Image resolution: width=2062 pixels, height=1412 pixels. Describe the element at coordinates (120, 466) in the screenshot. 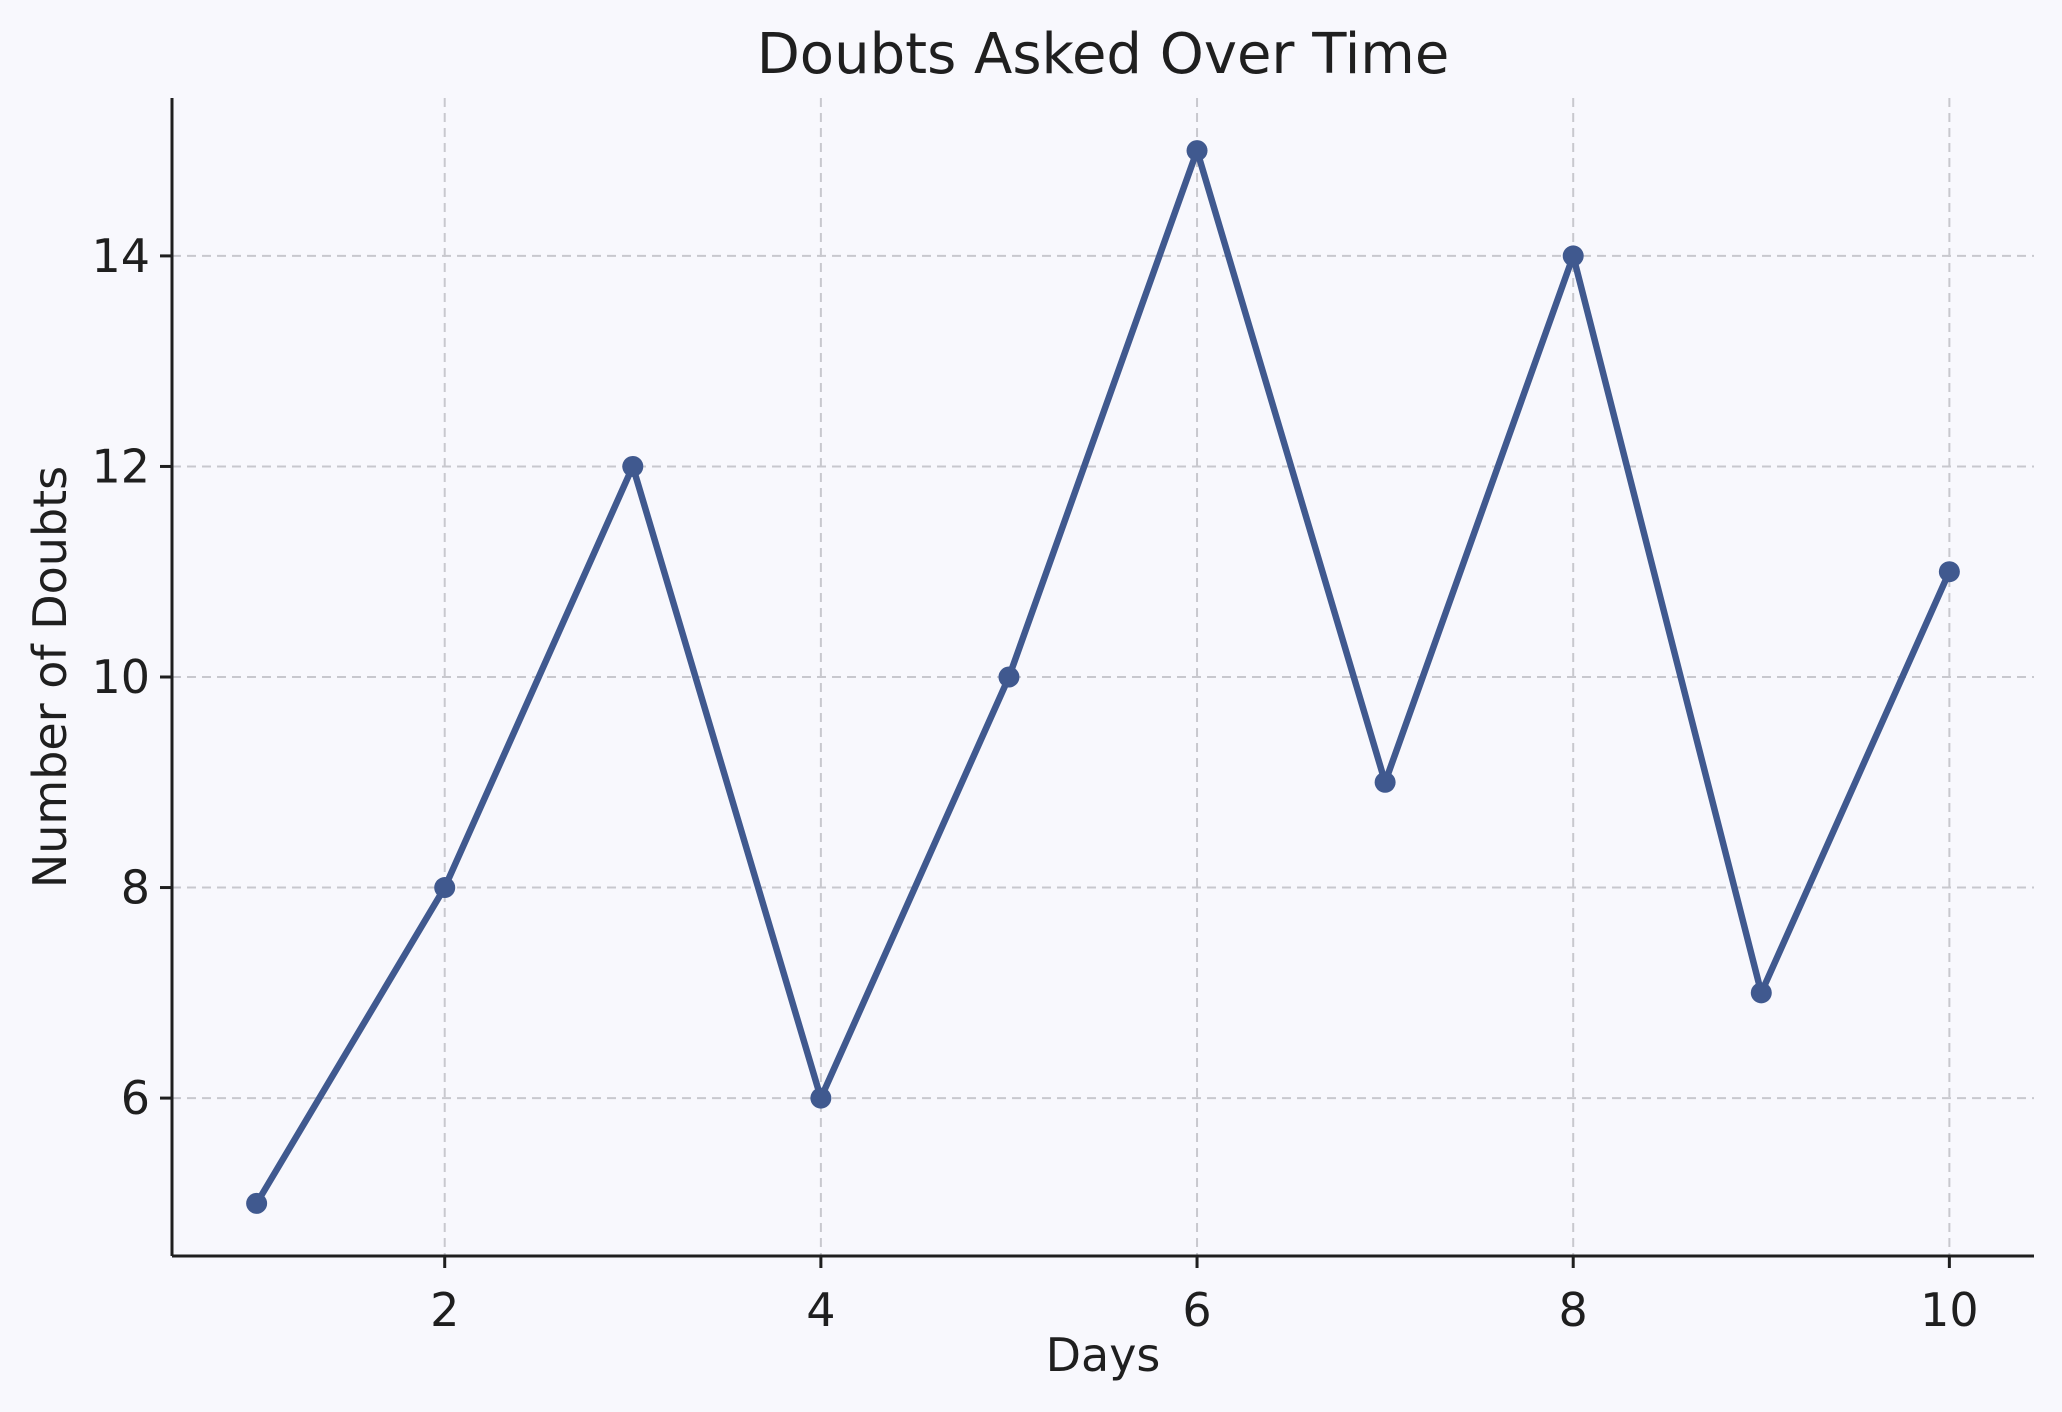

I see `y-tick-label: 12` at that location.